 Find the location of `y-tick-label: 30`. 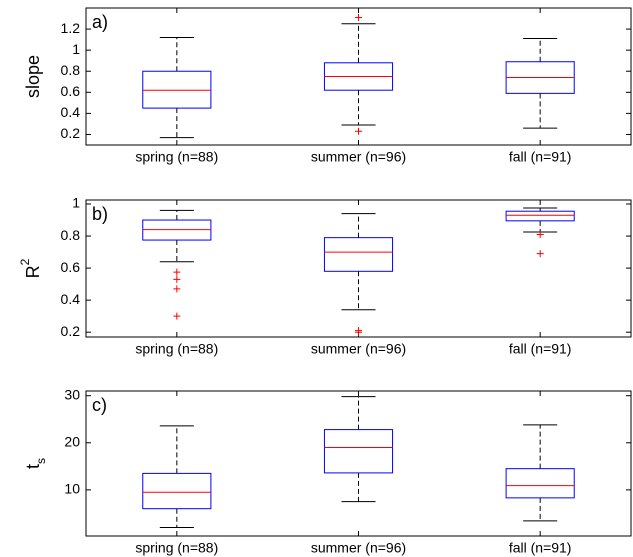

y-tick-label: 30 is located at coordinates (72, 394).